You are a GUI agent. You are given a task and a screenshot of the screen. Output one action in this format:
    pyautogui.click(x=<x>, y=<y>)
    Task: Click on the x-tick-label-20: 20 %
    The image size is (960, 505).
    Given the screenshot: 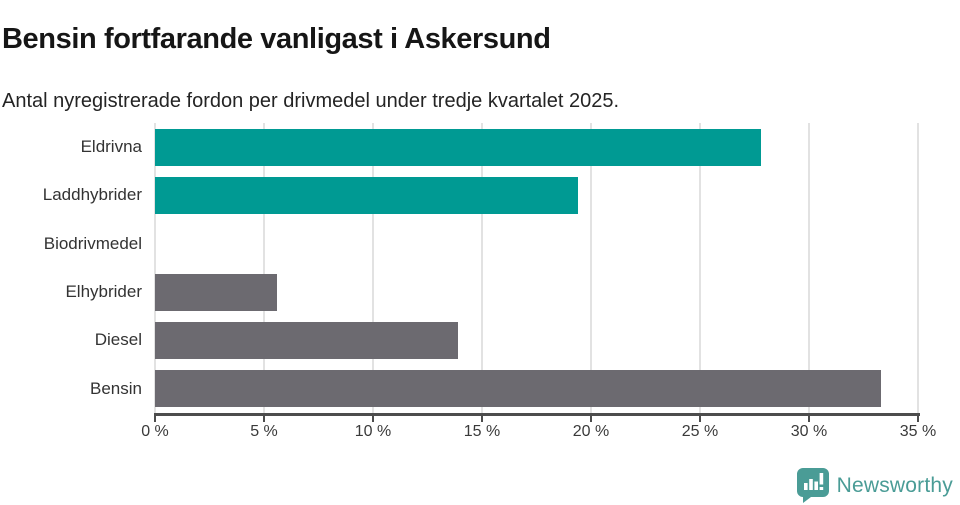 What is the action you would take?
    pyautogui.click(x=591, y=431)
    